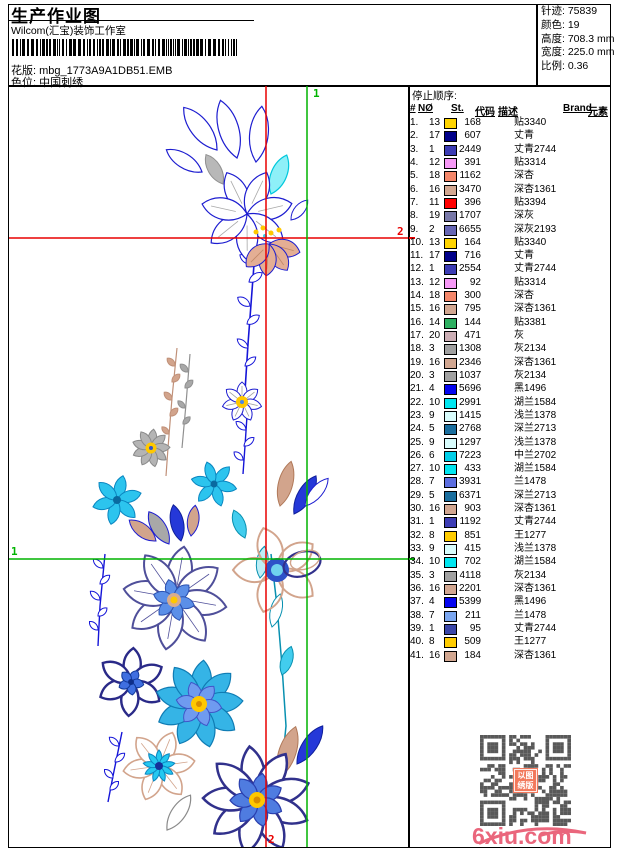 This screenshot has width=620, height=860. What do you see at coordinates (472, 335) in the screenshot?
I see `stitch-count: 471` at bounding box center [472, 335].